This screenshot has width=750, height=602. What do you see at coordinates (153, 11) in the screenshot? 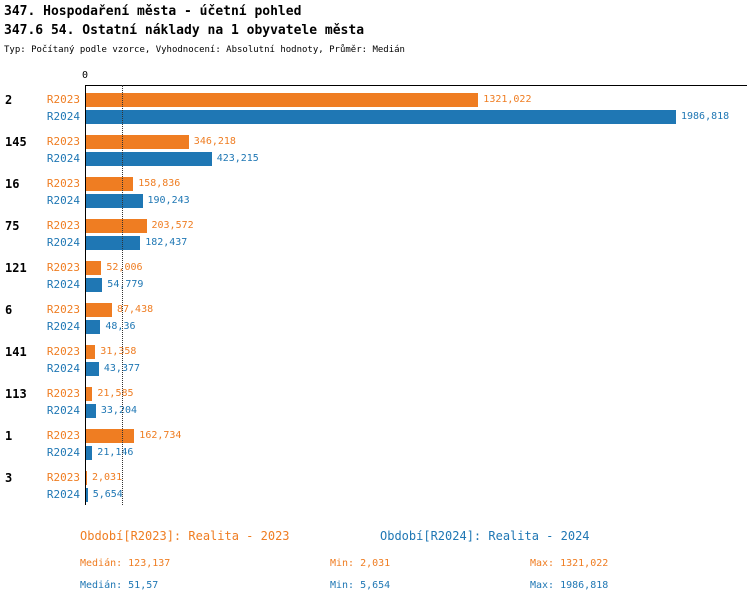
I see `report-title: 347. Hospodaření města - účetní pohled` at bounding box center [153, 11].